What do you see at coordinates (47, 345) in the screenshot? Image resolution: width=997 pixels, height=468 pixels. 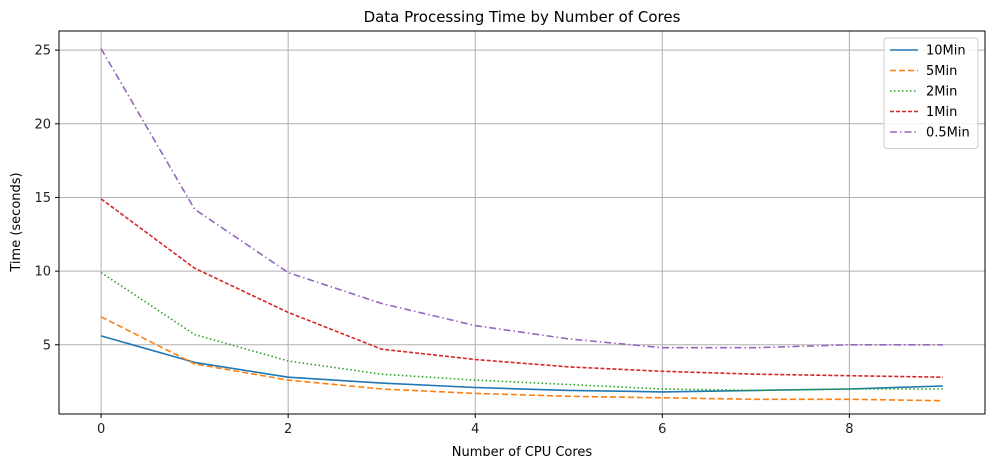 I see `y-tick-label: 5` at bounding box center [47, 345].